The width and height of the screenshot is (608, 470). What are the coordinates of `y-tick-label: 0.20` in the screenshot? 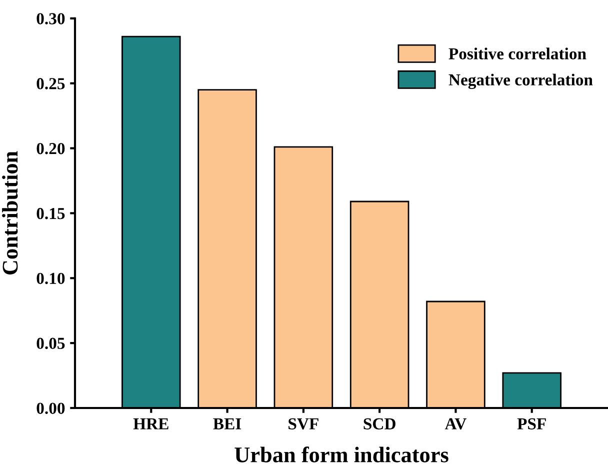 It's located at (50, 148).